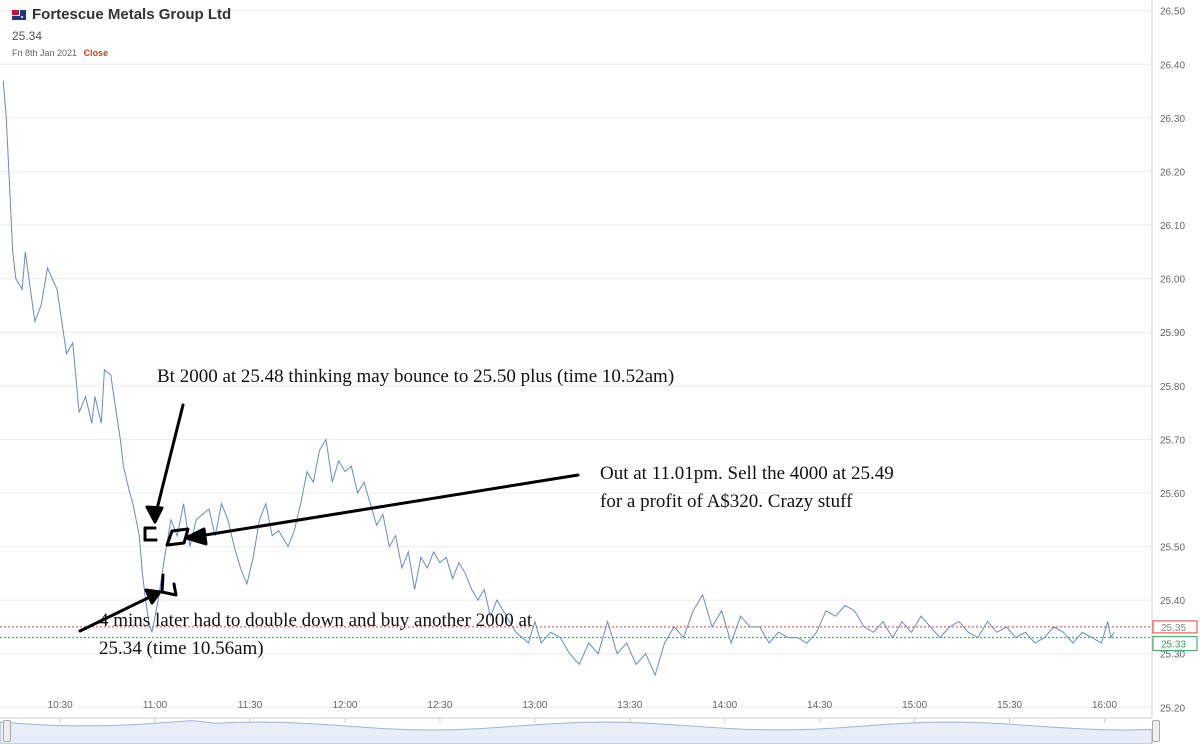 This screenshot has width=1200, height=744. I want to click on arrow-sell-head, so click(196, 536).